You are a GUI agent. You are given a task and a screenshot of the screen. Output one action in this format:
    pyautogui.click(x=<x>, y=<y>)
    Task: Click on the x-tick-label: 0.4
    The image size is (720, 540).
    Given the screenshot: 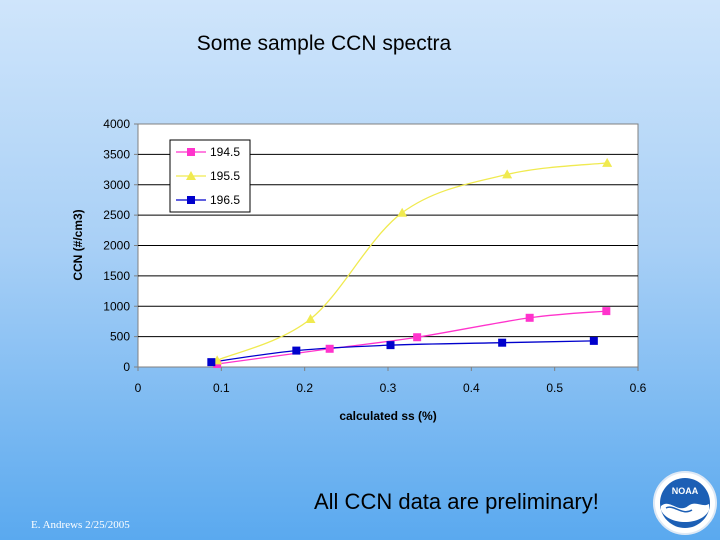 What is the action you would take?
    pyautogui.click(x=471, y=388)
    